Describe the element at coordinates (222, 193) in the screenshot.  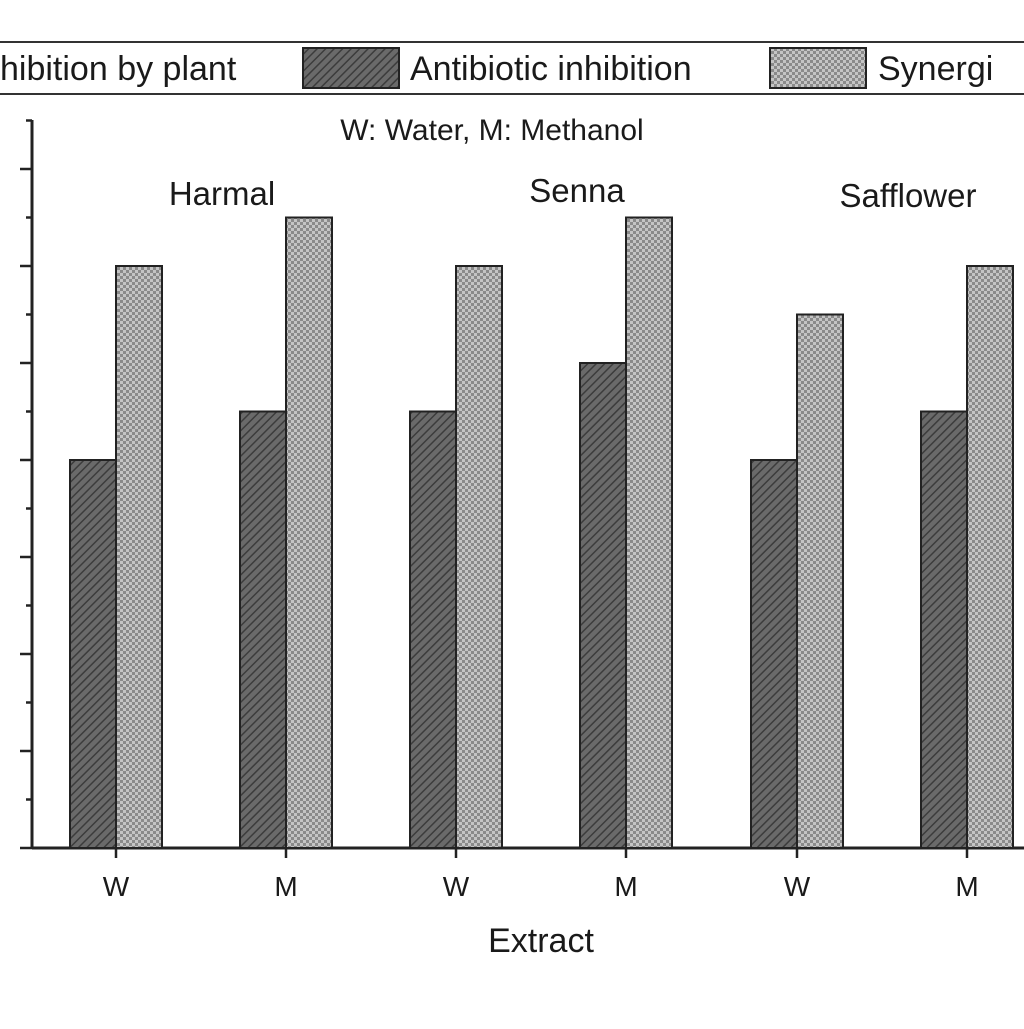
I see `group-label-harmal: Harmal` at that location.